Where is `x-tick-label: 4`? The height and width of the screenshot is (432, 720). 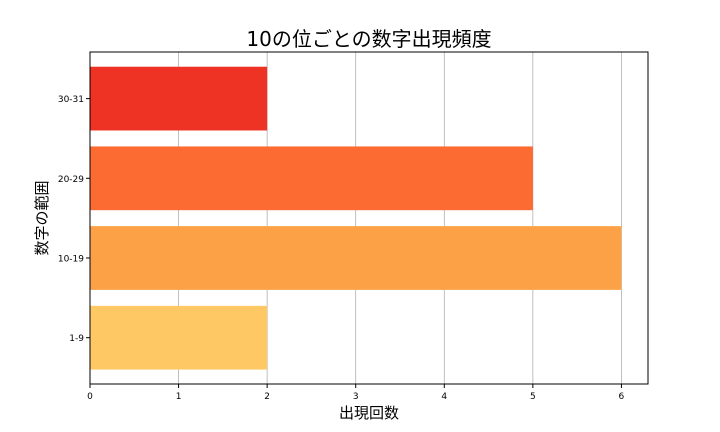
x-tick-label: 4 is located at coordinates (444, 397).